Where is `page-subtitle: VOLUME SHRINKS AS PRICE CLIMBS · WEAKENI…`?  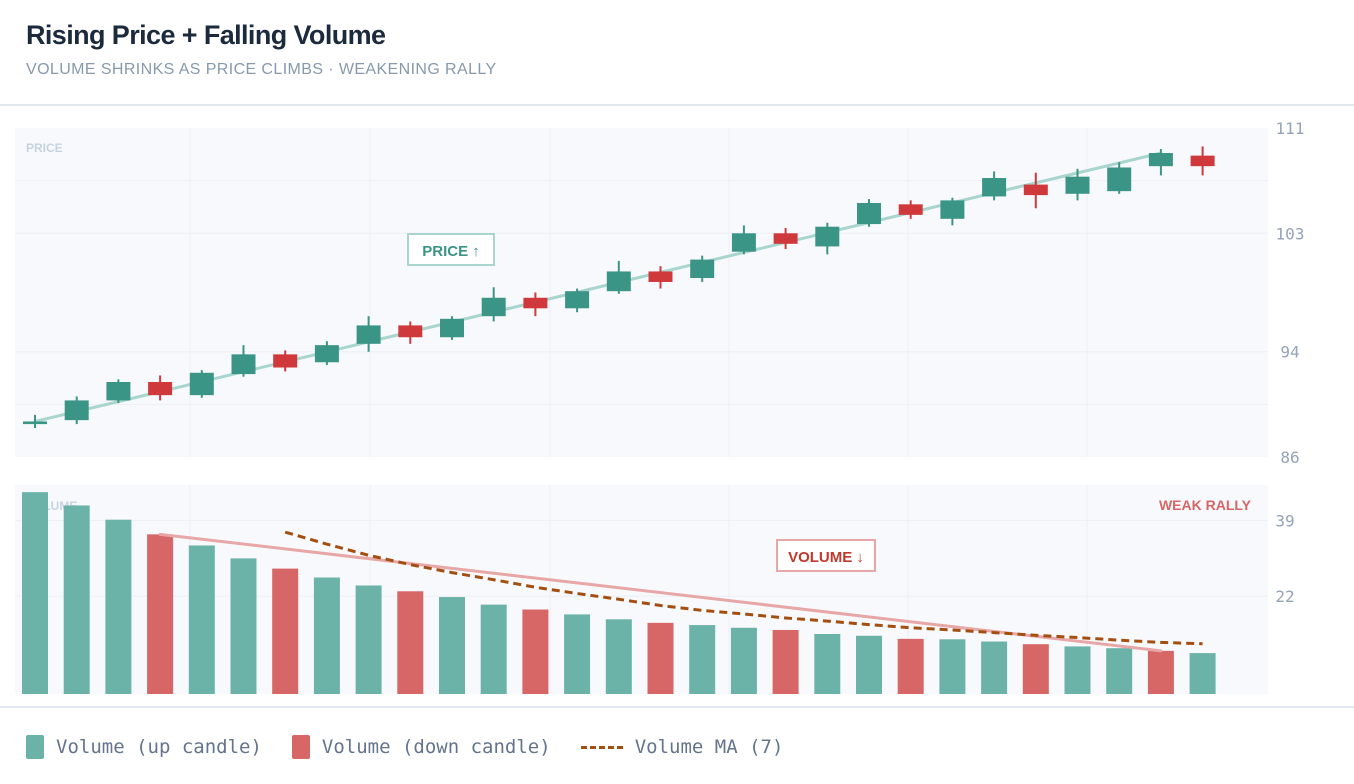 page-subtitle: VOLUME SHRINKS AS PRICE CLIMBS · WEAKENI… is located at coordinates (261, 69).